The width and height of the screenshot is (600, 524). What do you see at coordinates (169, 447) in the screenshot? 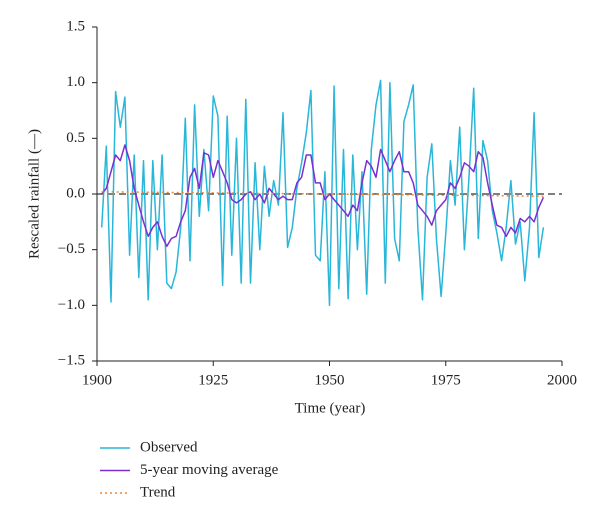
I see `legend-label: Observed` at bounding box center [169, 447].